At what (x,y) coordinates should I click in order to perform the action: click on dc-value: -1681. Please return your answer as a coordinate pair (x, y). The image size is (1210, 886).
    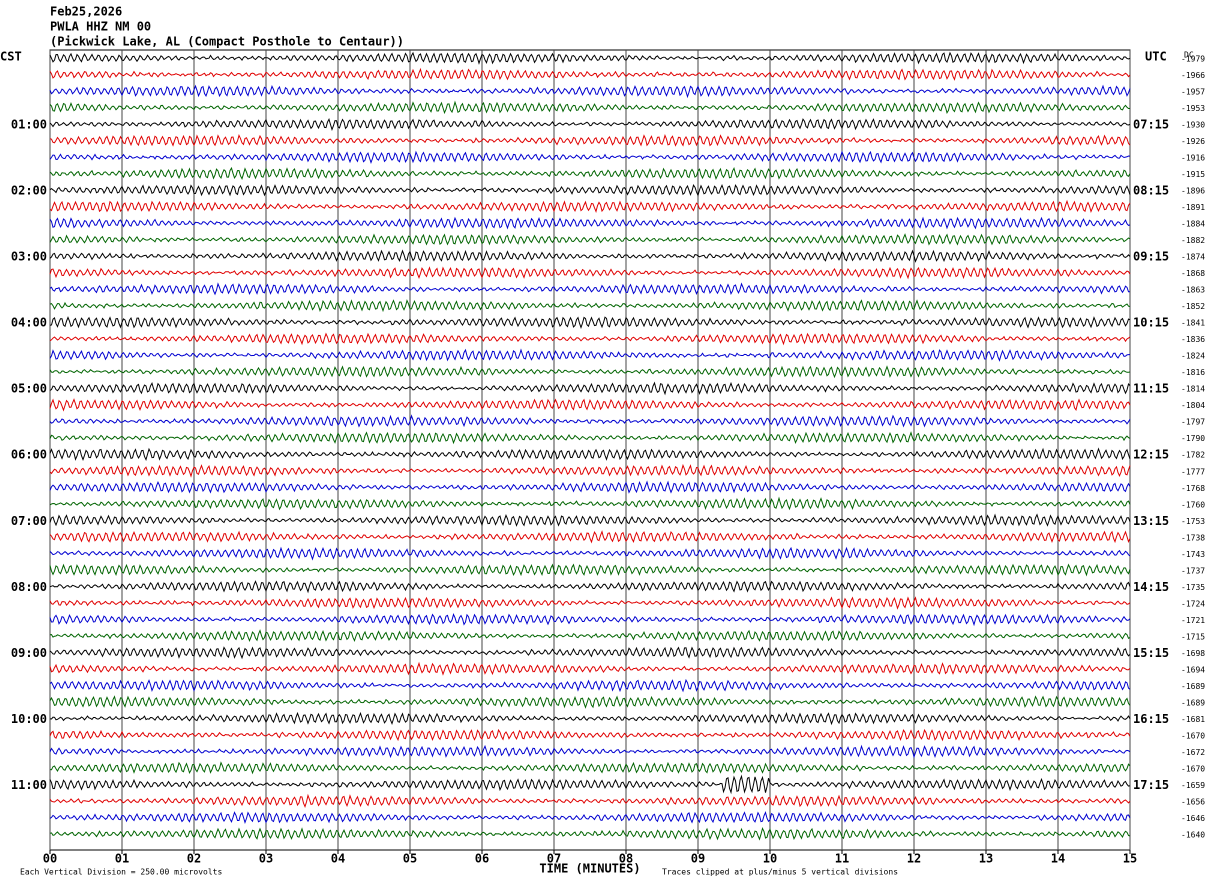
    Looking at the image, I should click on (1193, 719).